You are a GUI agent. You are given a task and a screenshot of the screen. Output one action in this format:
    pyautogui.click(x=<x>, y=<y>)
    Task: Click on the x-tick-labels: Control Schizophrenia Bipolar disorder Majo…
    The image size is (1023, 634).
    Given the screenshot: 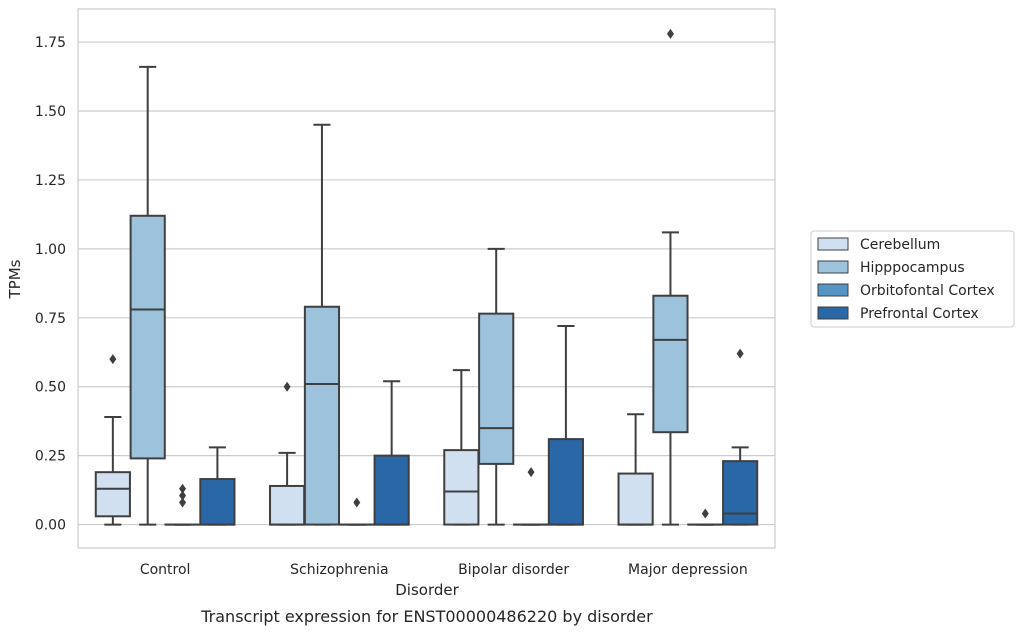 What is the action you would take?
    pyautogui.click(x=444, y=570)
    